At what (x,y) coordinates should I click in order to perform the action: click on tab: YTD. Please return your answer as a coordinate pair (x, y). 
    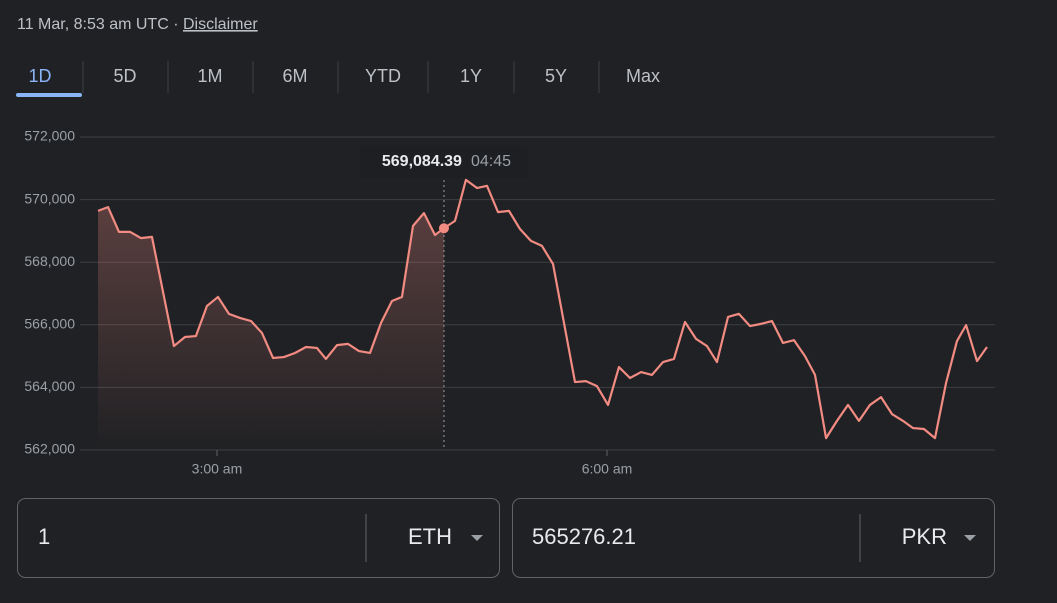
    Looking at the image, I should click on (383, 76).